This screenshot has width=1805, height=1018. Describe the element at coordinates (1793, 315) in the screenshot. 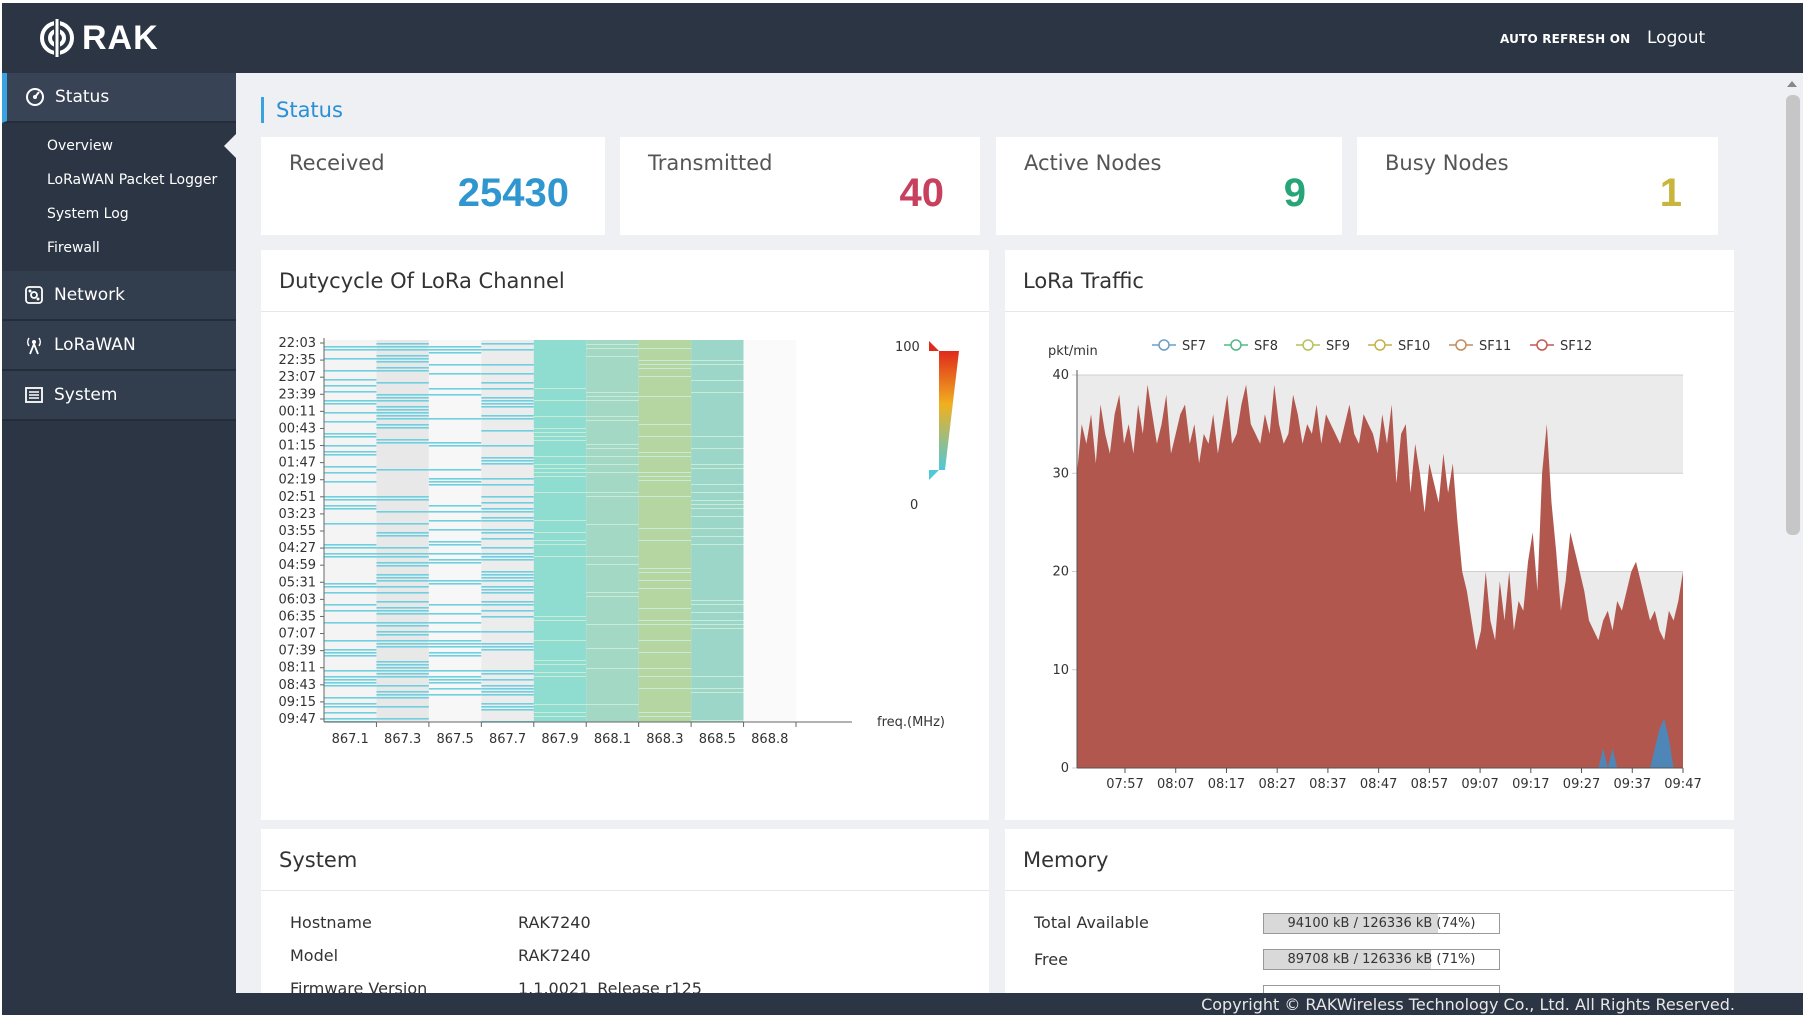

I see `scrollbar-thumb` at that location.